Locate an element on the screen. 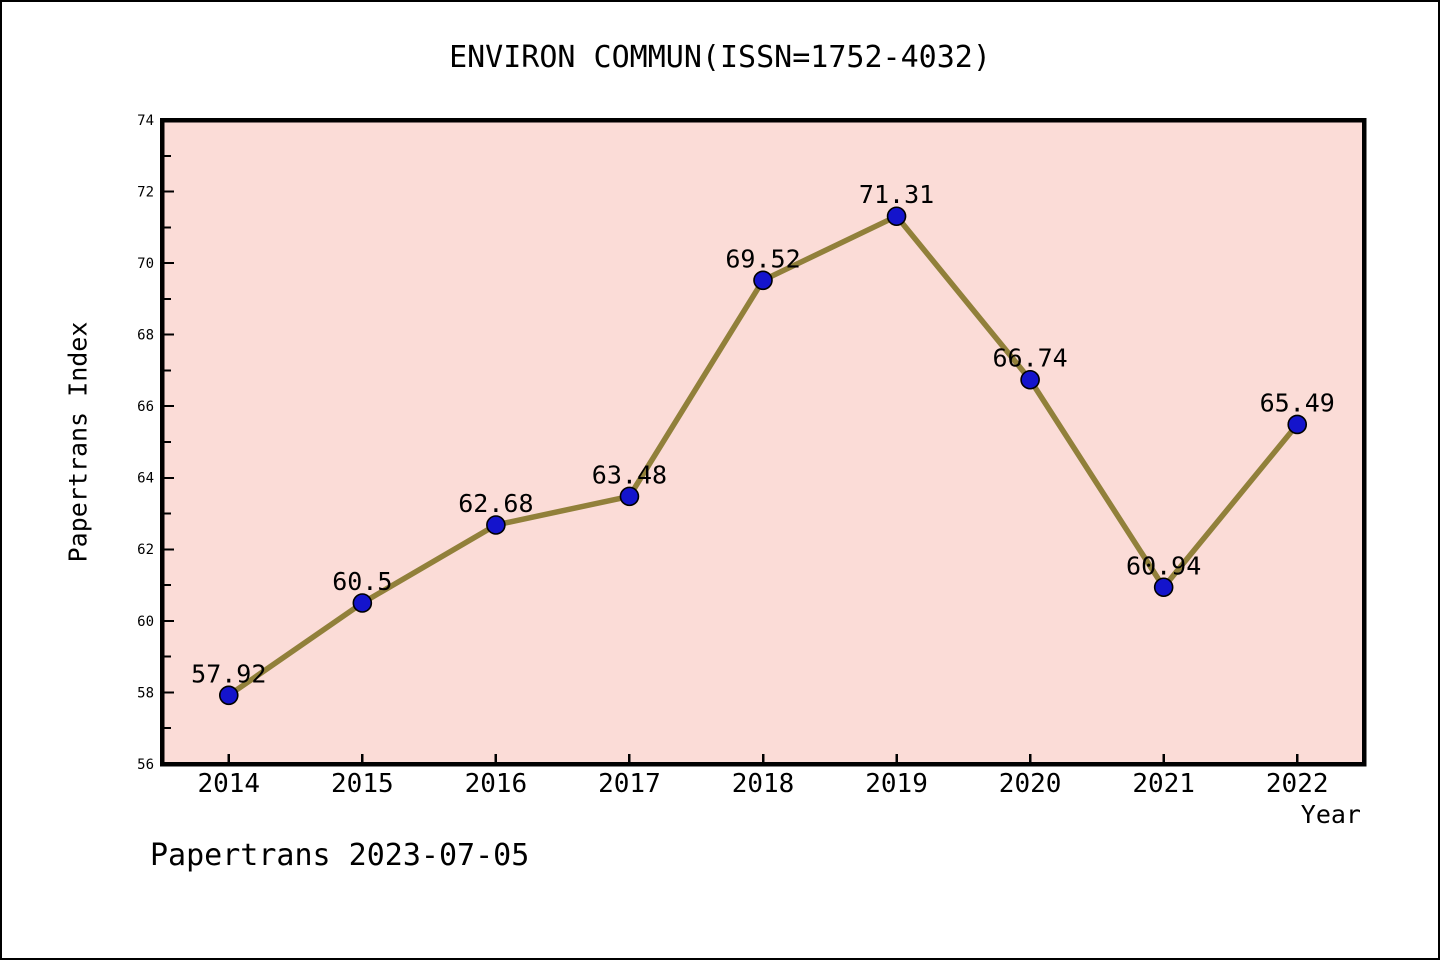 This screenshot has width=1440, height=960. data-point-label-2015: 60.5 is located at coordinates (362, 581).